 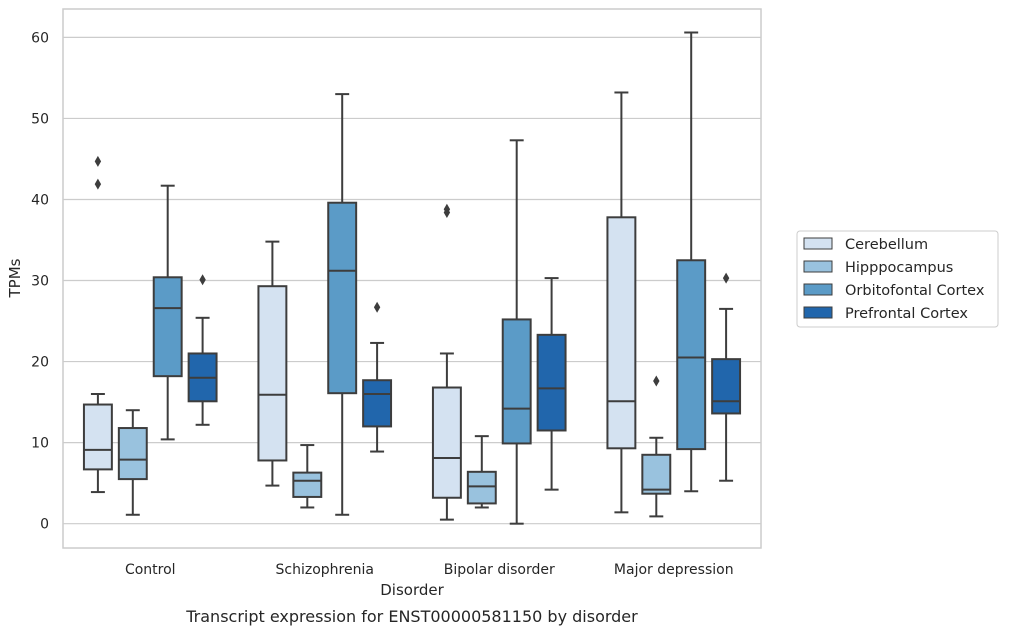 I want to click on y-tick-label: 40, so click(x=40, y=200).